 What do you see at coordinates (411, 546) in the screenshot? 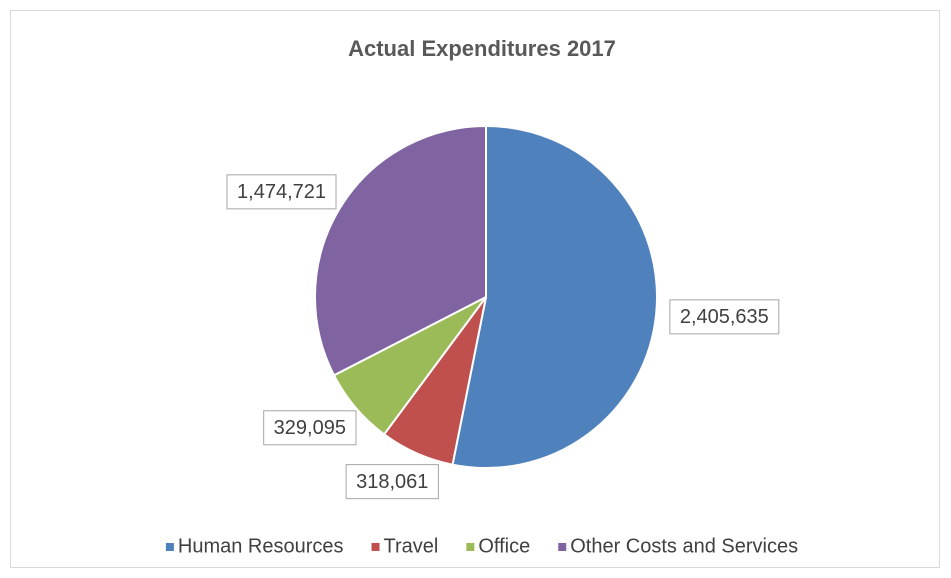
I see `legend-label: Travel` at bounding box center [411, 546].